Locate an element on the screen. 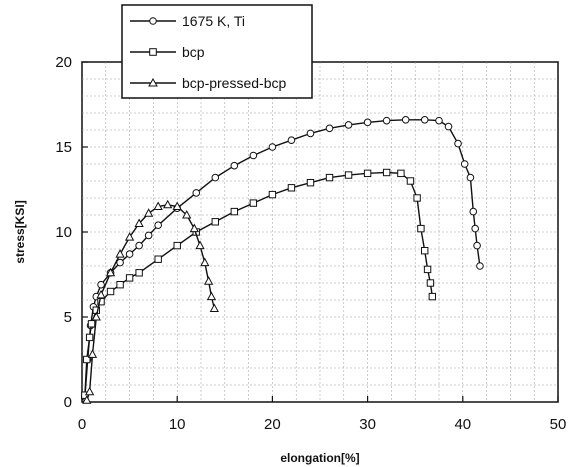 The height and width of the screenshot is (467, 572). x-tick-label: 50 is located at coordinates (558, 424).